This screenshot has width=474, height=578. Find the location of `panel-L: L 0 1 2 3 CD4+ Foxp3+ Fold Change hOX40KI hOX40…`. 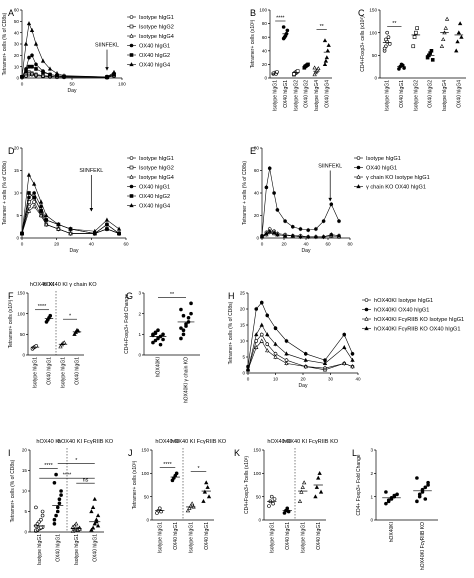

panel-L: L 0 1 2 3 CD4+ Foxp3+ Fold Change hOX40KI hOX40… is located at coordinates (395, 509).